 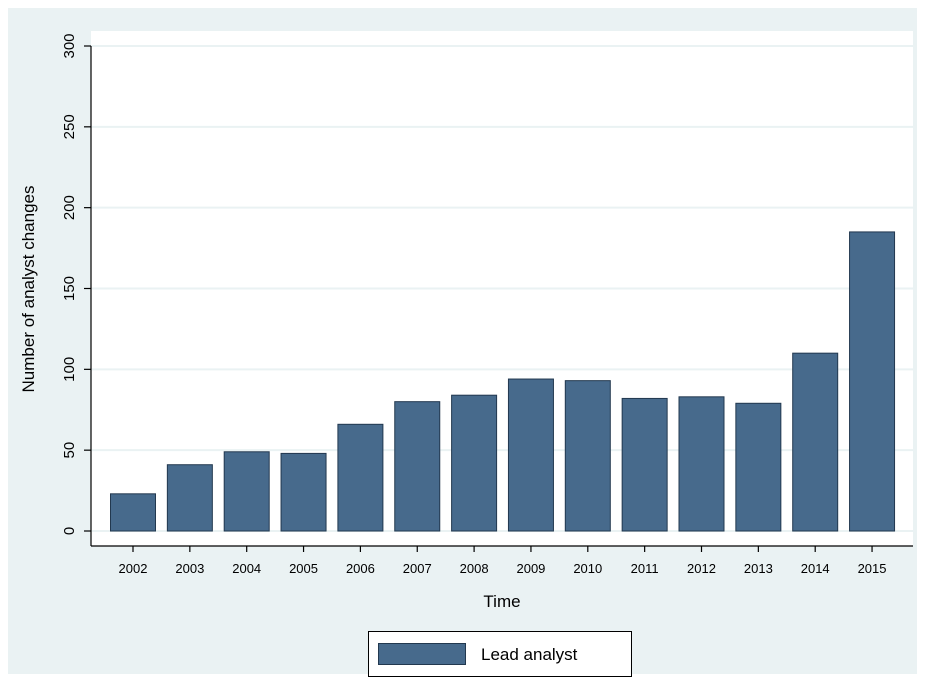 I want to click on legend-label: Lead analyst, so click(x=529, y=654).